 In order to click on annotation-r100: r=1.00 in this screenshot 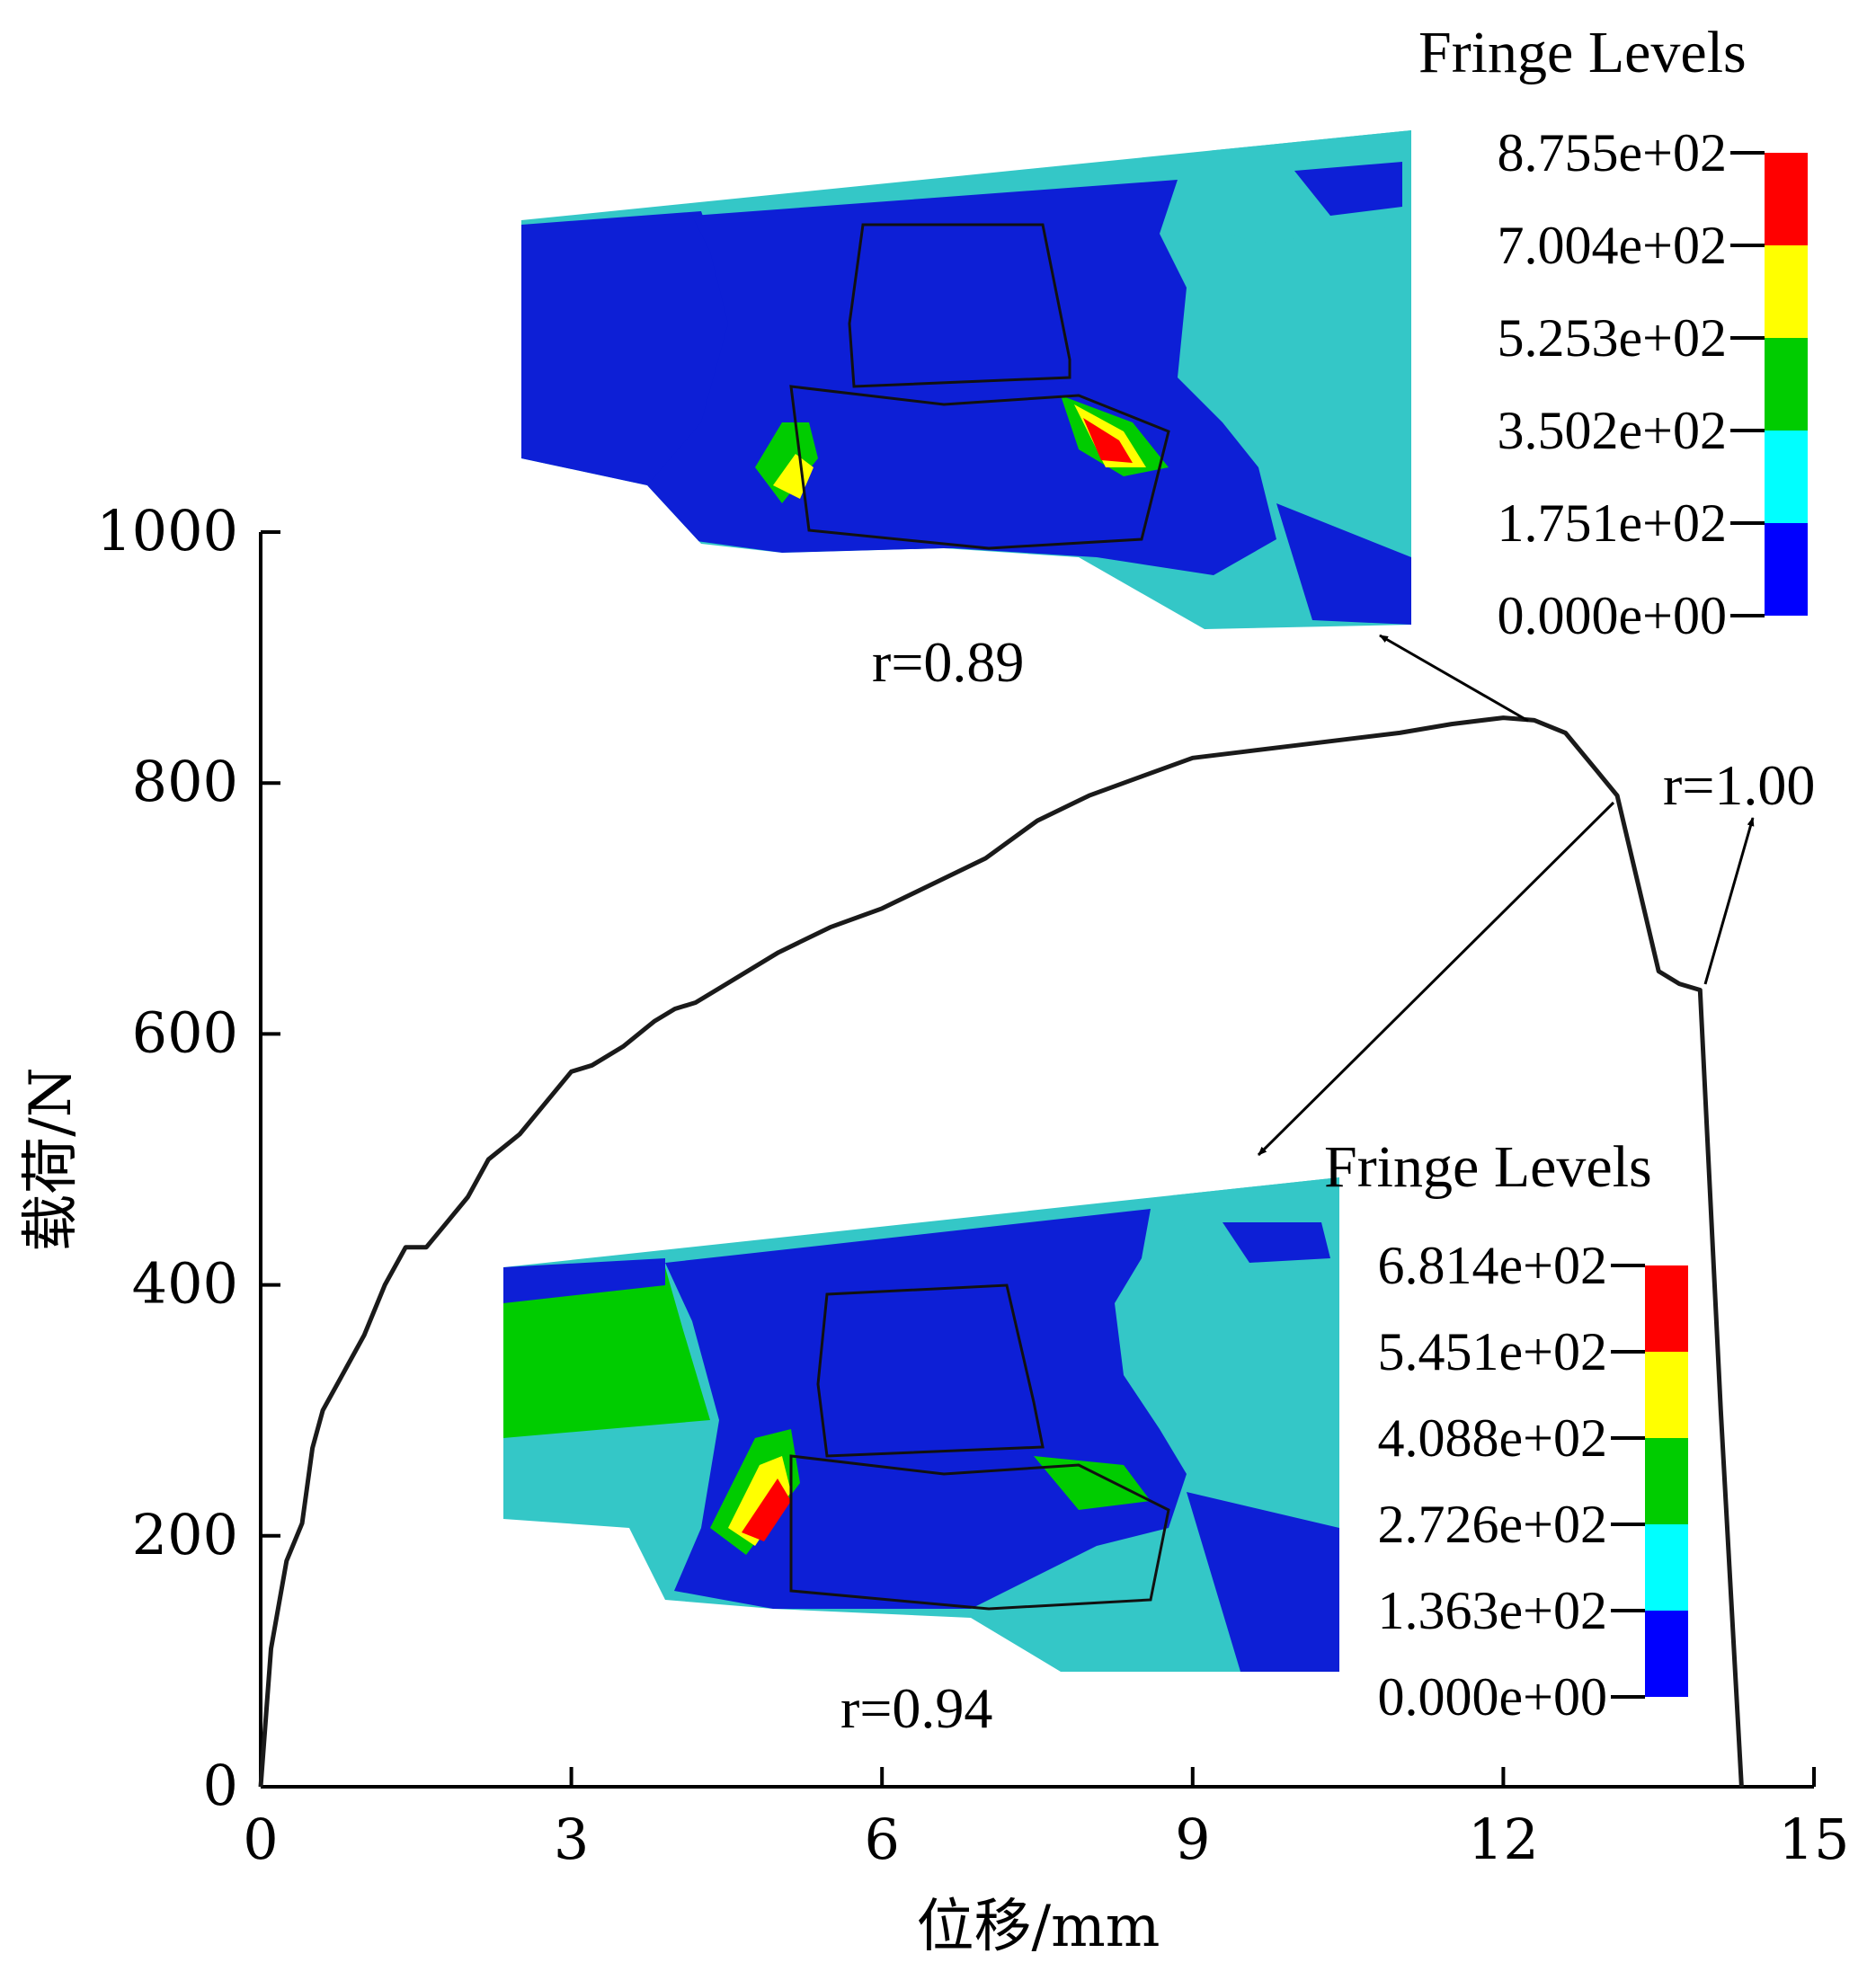, I will do `click(1739, 785)`.